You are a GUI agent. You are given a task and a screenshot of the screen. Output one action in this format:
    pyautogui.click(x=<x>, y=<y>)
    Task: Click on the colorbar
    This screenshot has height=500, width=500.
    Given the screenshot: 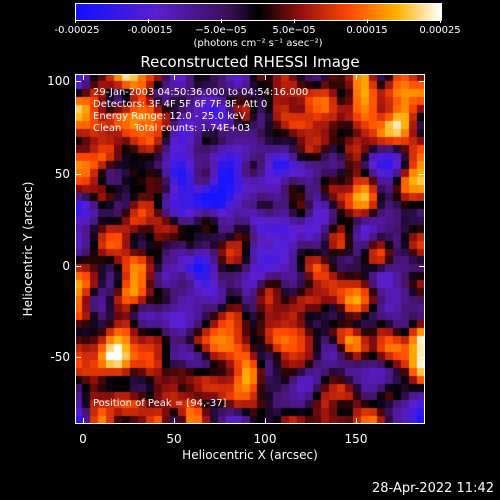 What is the action you would take?
    pyautogui.click(x=258, y=12)
    